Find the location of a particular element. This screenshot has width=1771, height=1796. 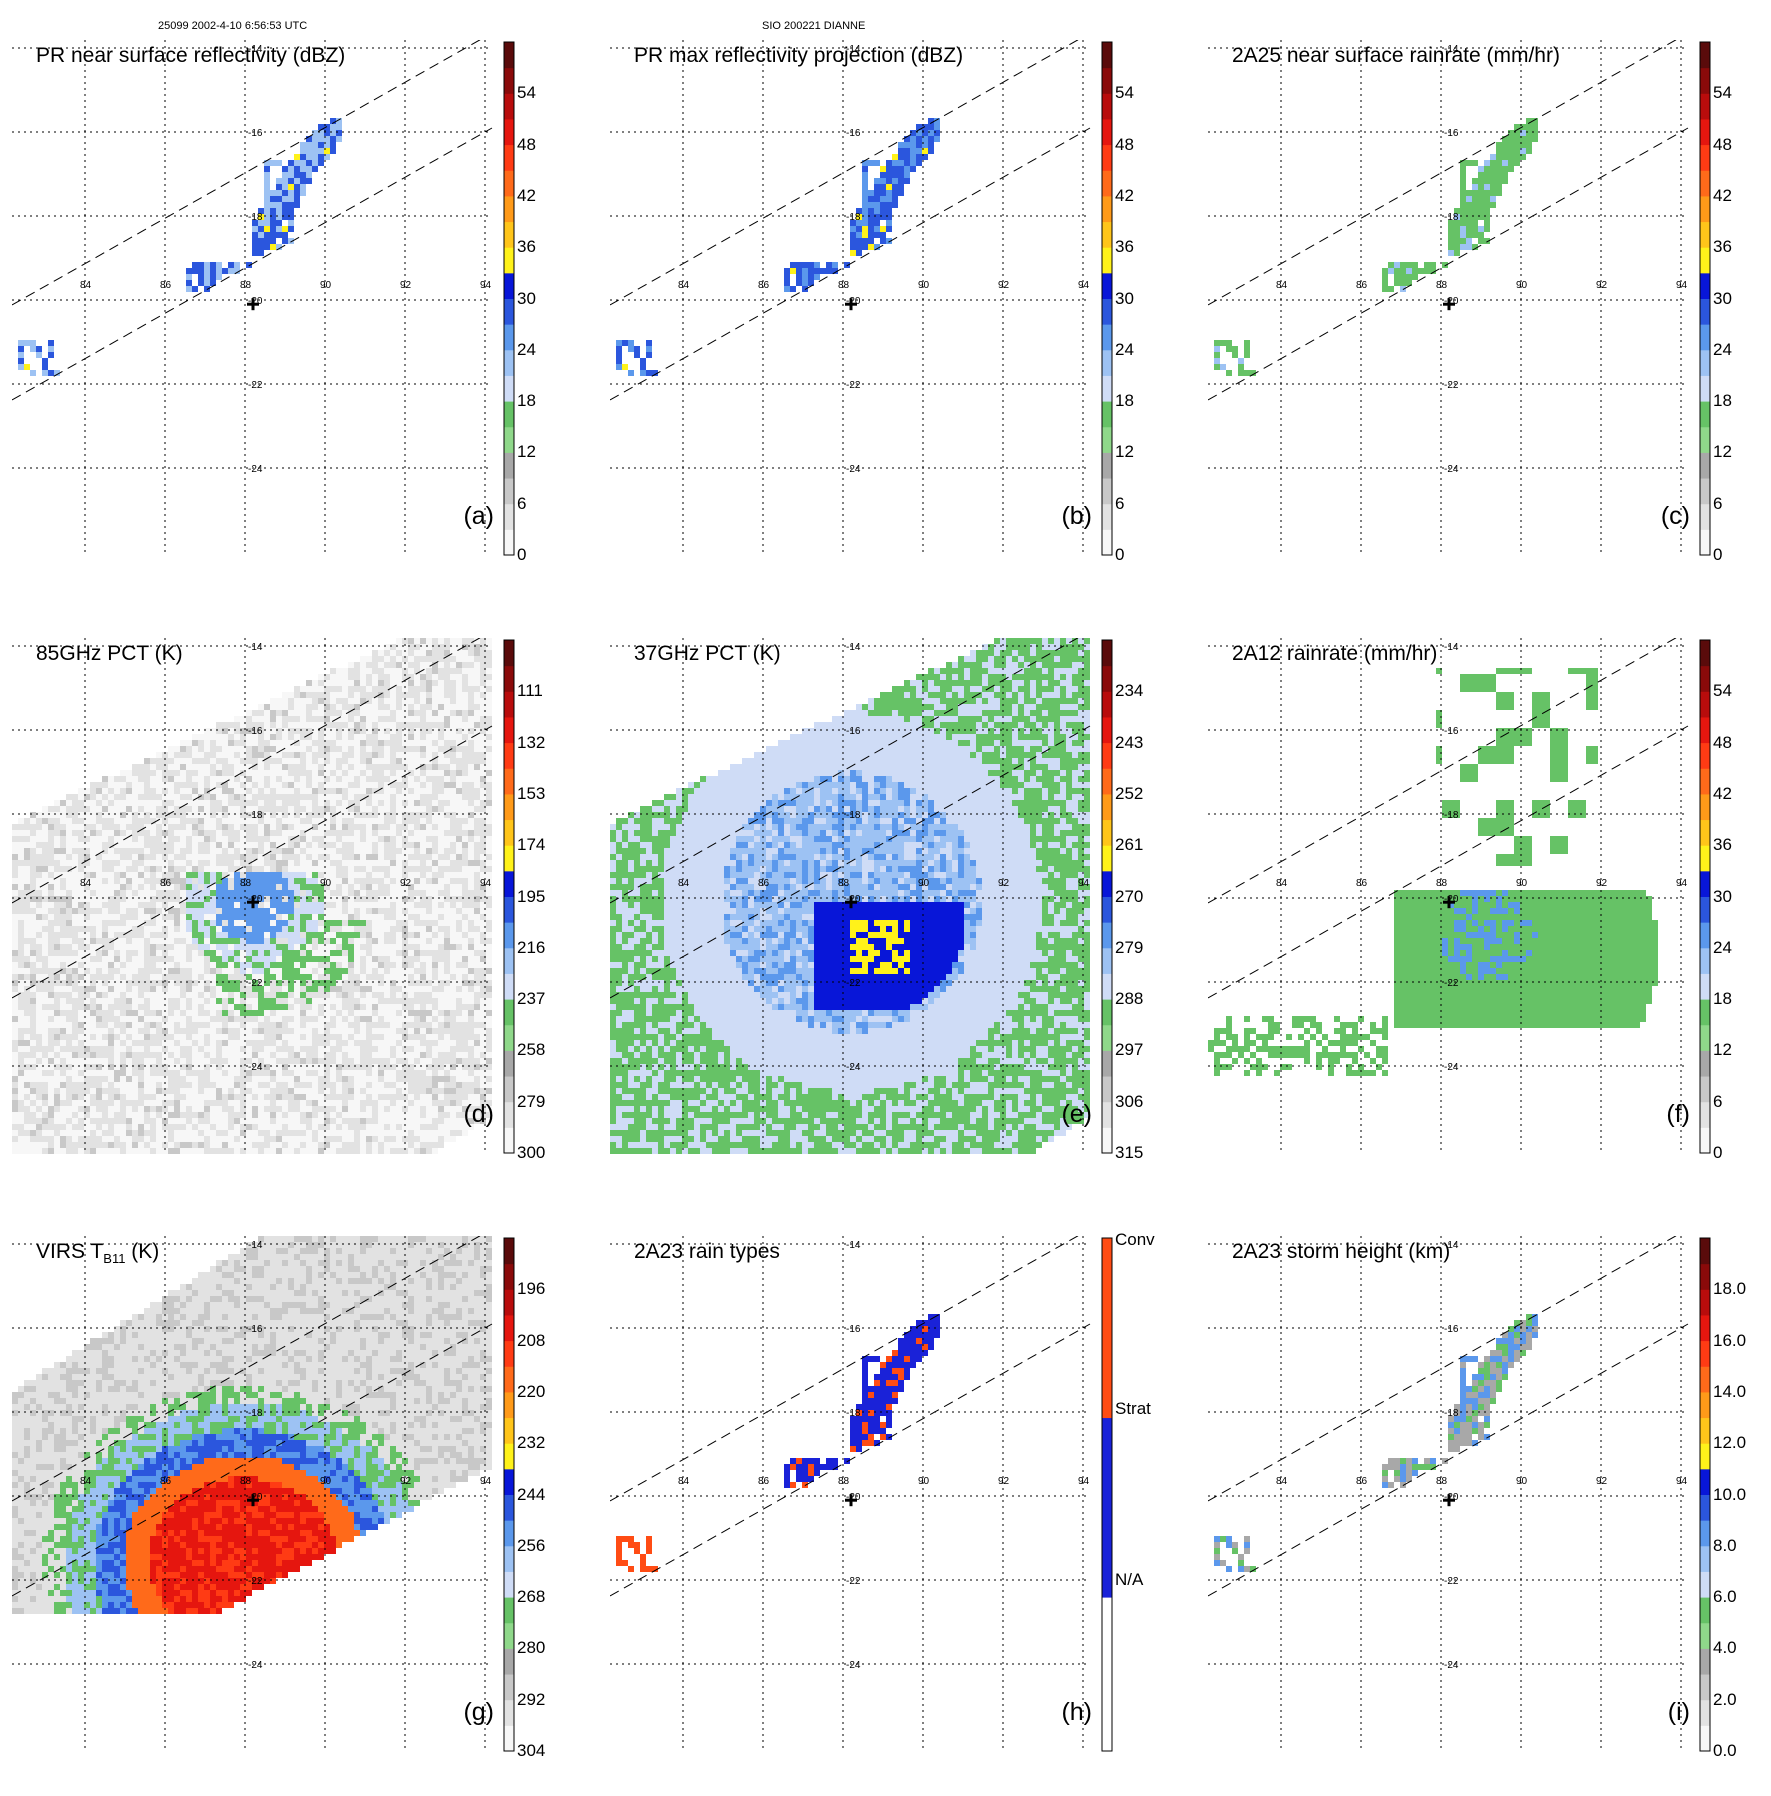

colorbar-tick-label: 234 is located at coordinates (1129, 691).